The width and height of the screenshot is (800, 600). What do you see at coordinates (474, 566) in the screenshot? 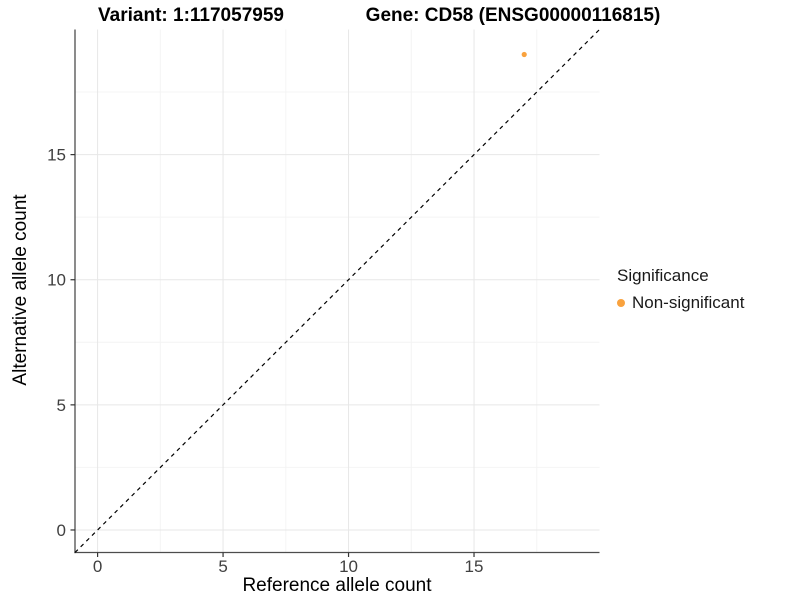
I see `x-tick-label: 15` at bounding box center [474, 566].